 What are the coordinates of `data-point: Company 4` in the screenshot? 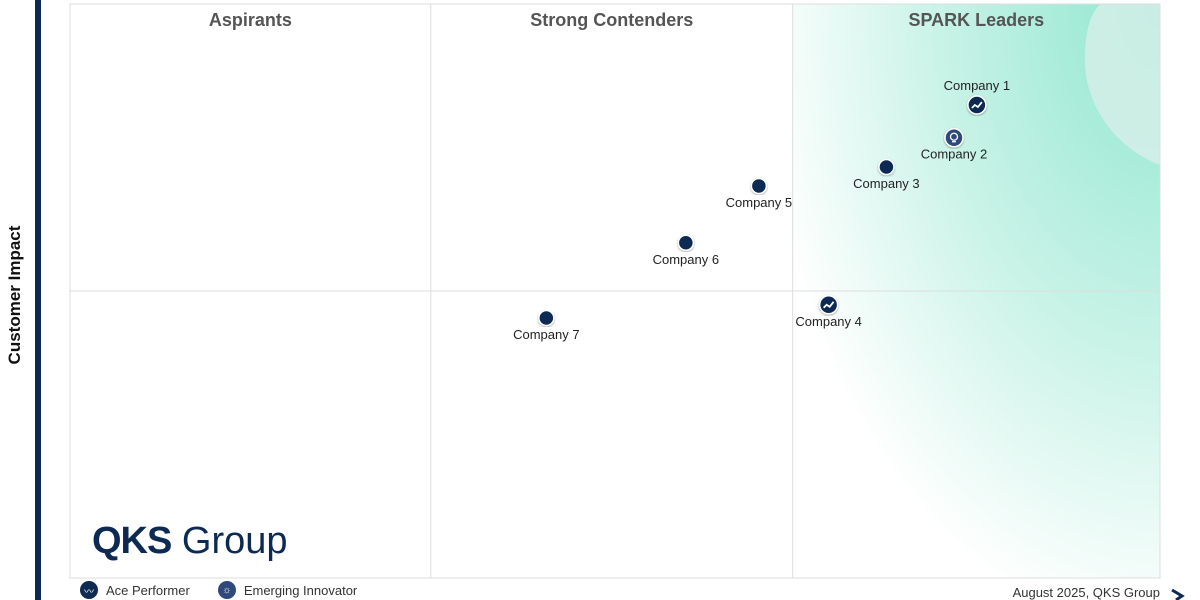 It's located at (828, 312).